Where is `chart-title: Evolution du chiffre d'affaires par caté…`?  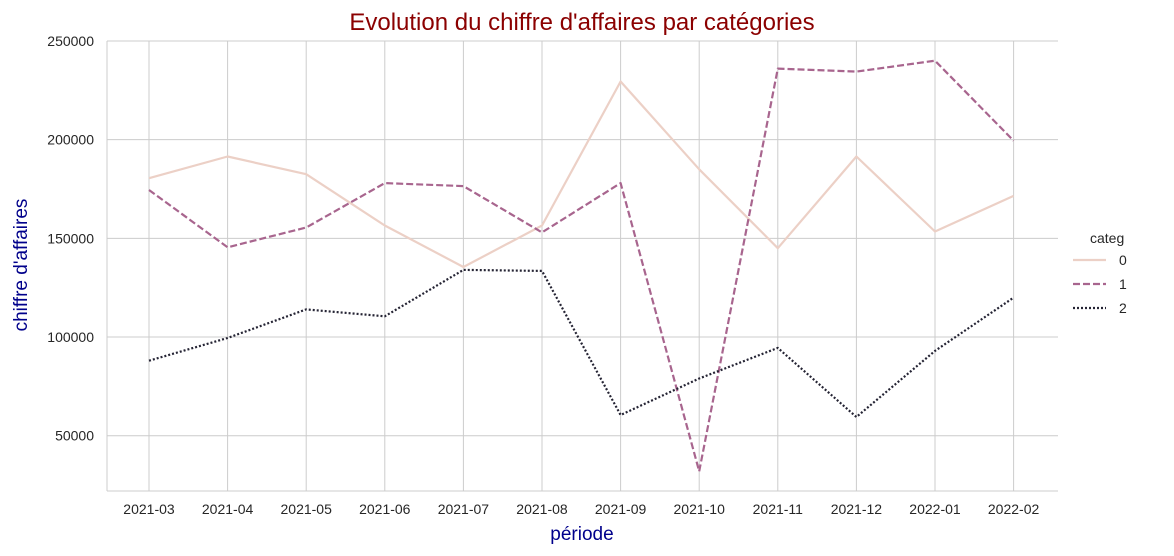
chart-title: Evolution du chiffre d'affaires par caté… is located at coordinates (581, 22).